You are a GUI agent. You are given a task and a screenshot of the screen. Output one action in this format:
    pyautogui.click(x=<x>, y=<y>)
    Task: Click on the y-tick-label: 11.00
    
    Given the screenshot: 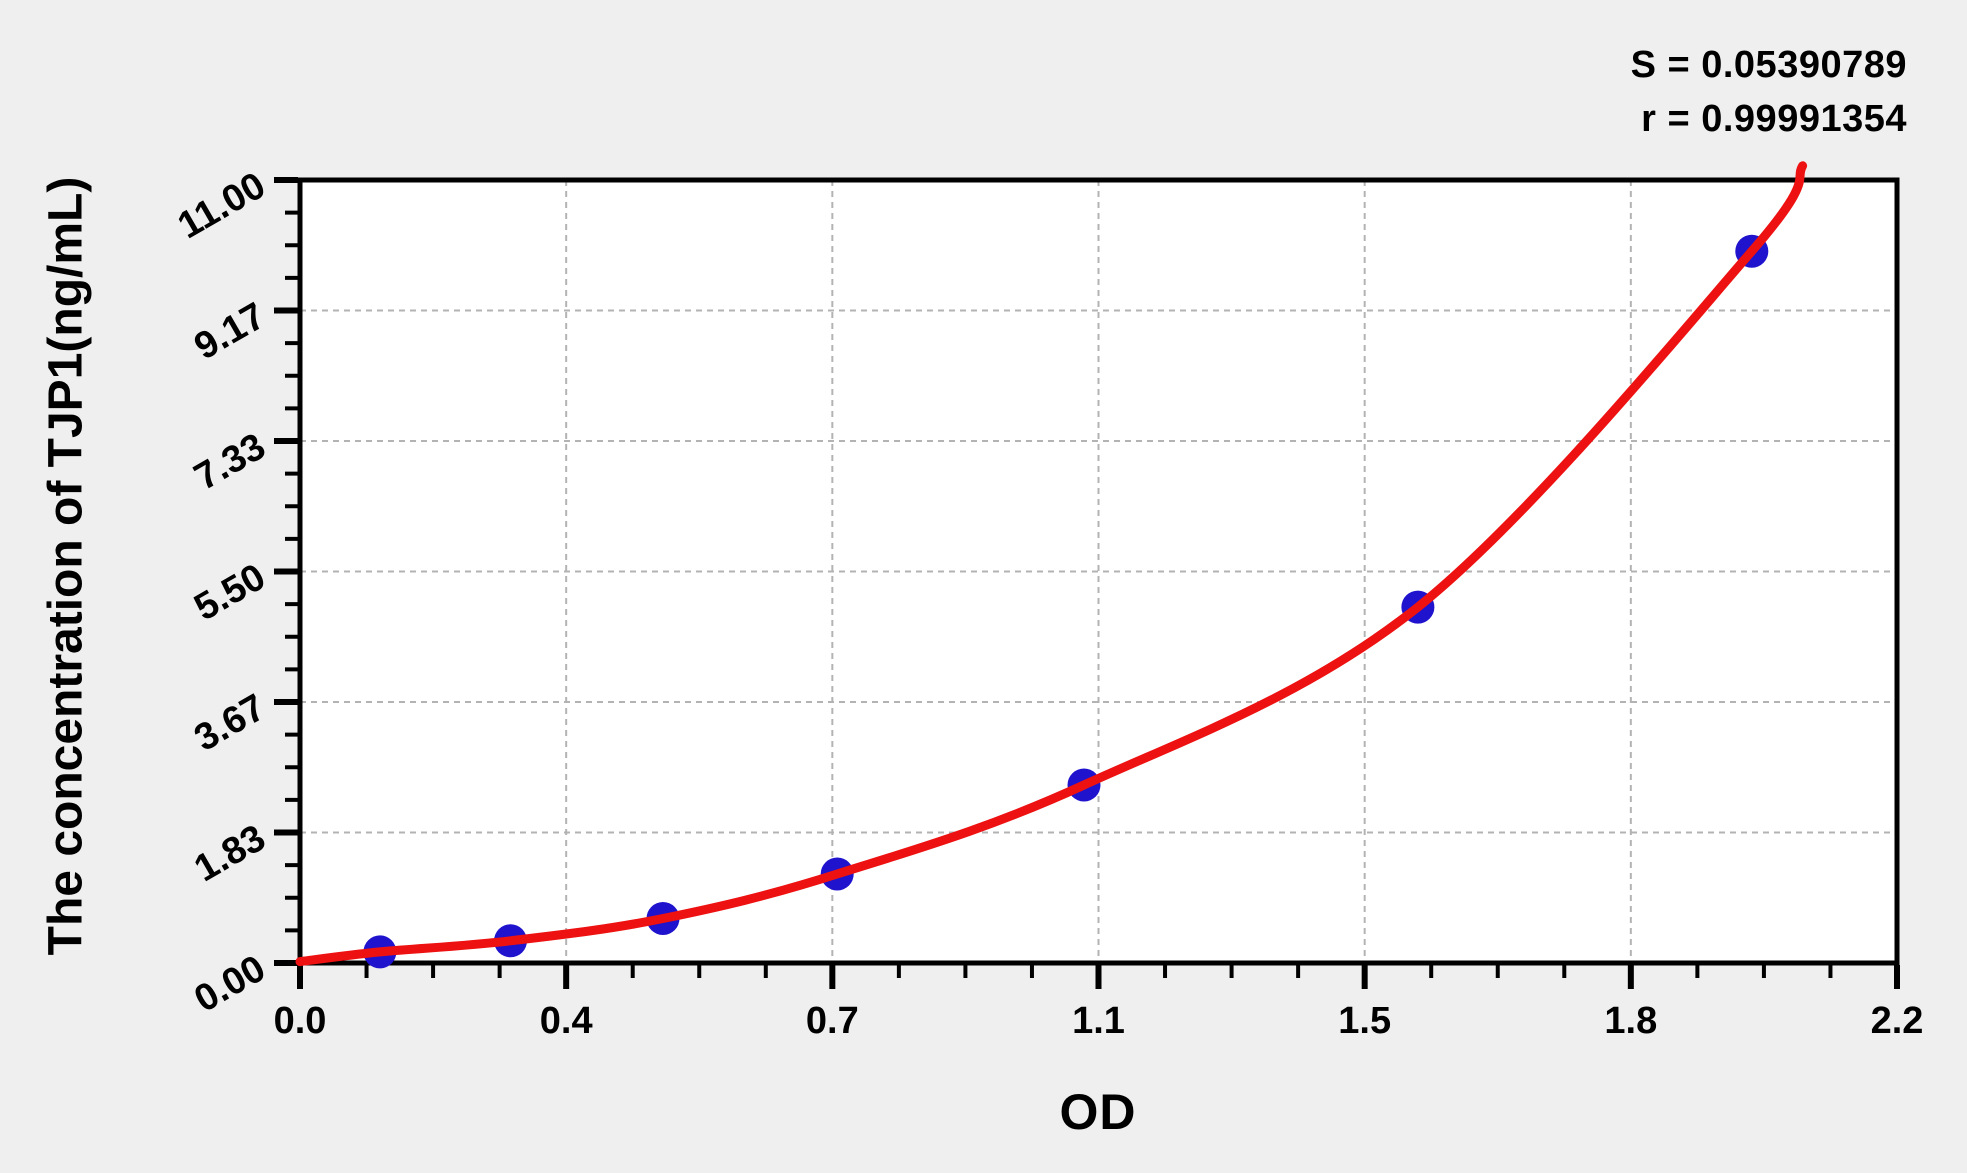 What is the action you would take?
    pyautogui.click(x=222, y=205)
    